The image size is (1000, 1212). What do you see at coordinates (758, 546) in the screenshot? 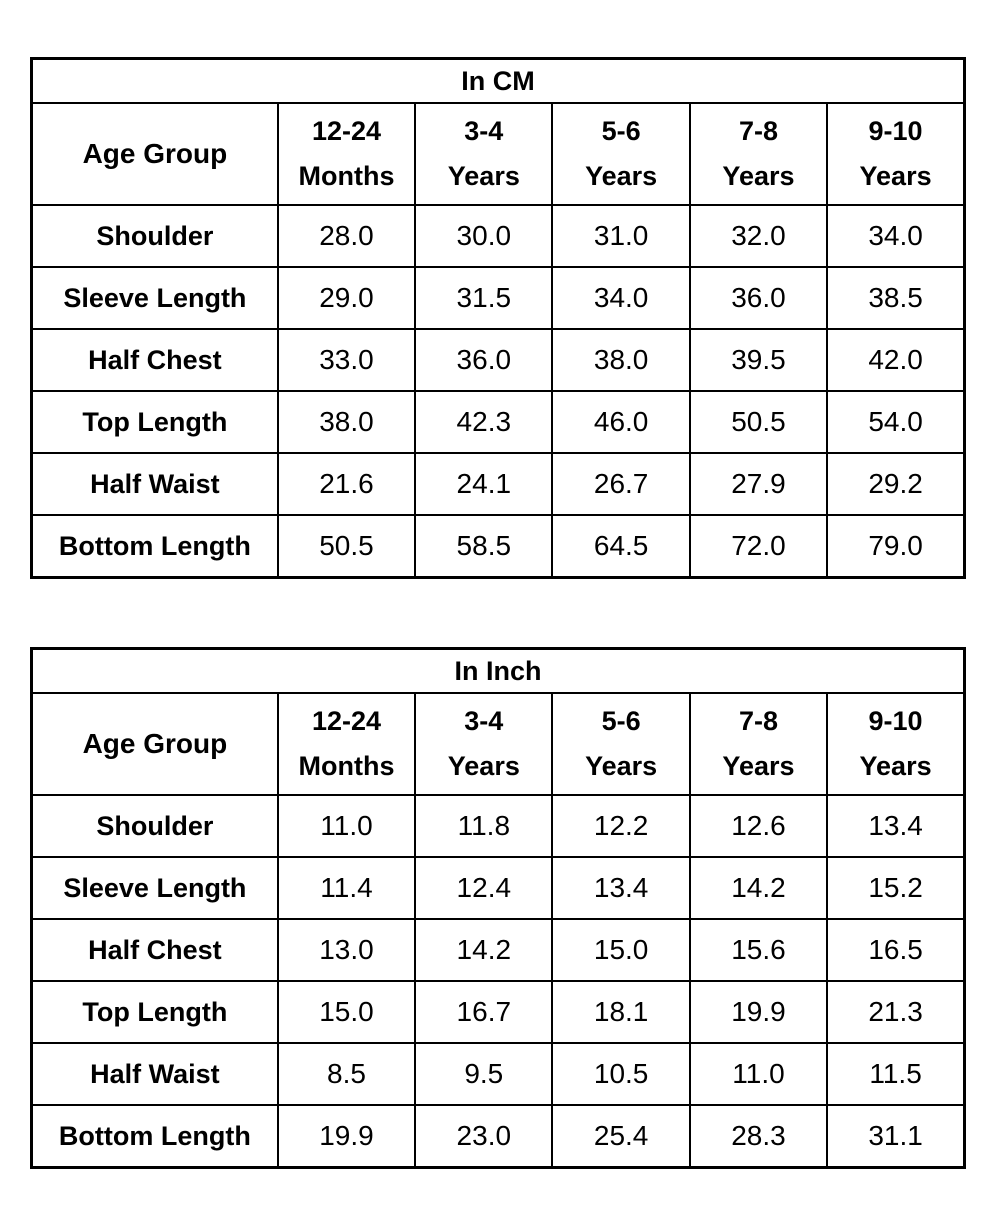
I see `value-cell: 72.0` at bounding box center [758, 546].